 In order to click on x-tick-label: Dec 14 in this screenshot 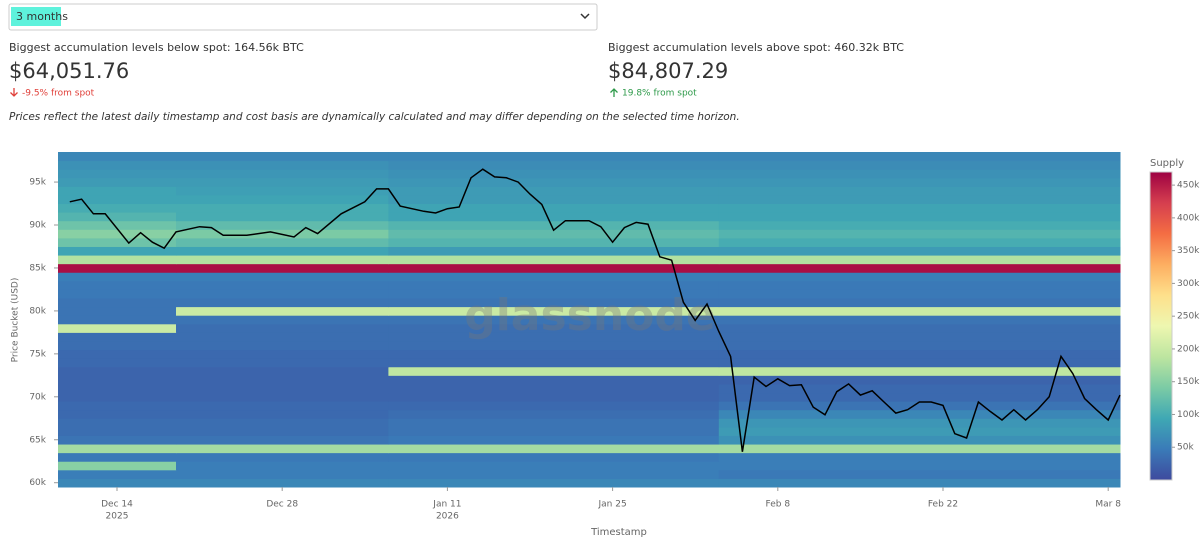, I will do `click(117, 505)`.